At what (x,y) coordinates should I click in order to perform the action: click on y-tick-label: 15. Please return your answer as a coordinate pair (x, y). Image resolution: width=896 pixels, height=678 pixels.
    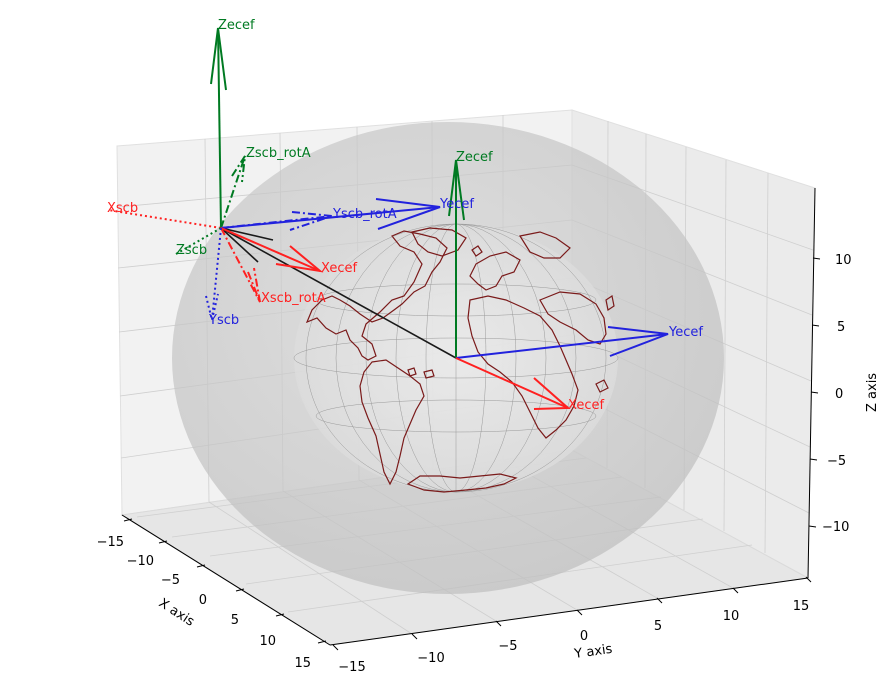
    Looking at the image, I should click on (801, 606).